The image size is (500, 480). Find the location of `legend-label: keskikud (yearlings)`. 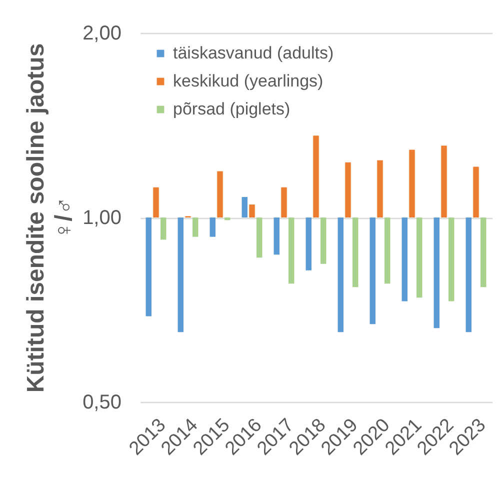

legend-label: keskikud (yearlings) is located at coordinates (248, 81).